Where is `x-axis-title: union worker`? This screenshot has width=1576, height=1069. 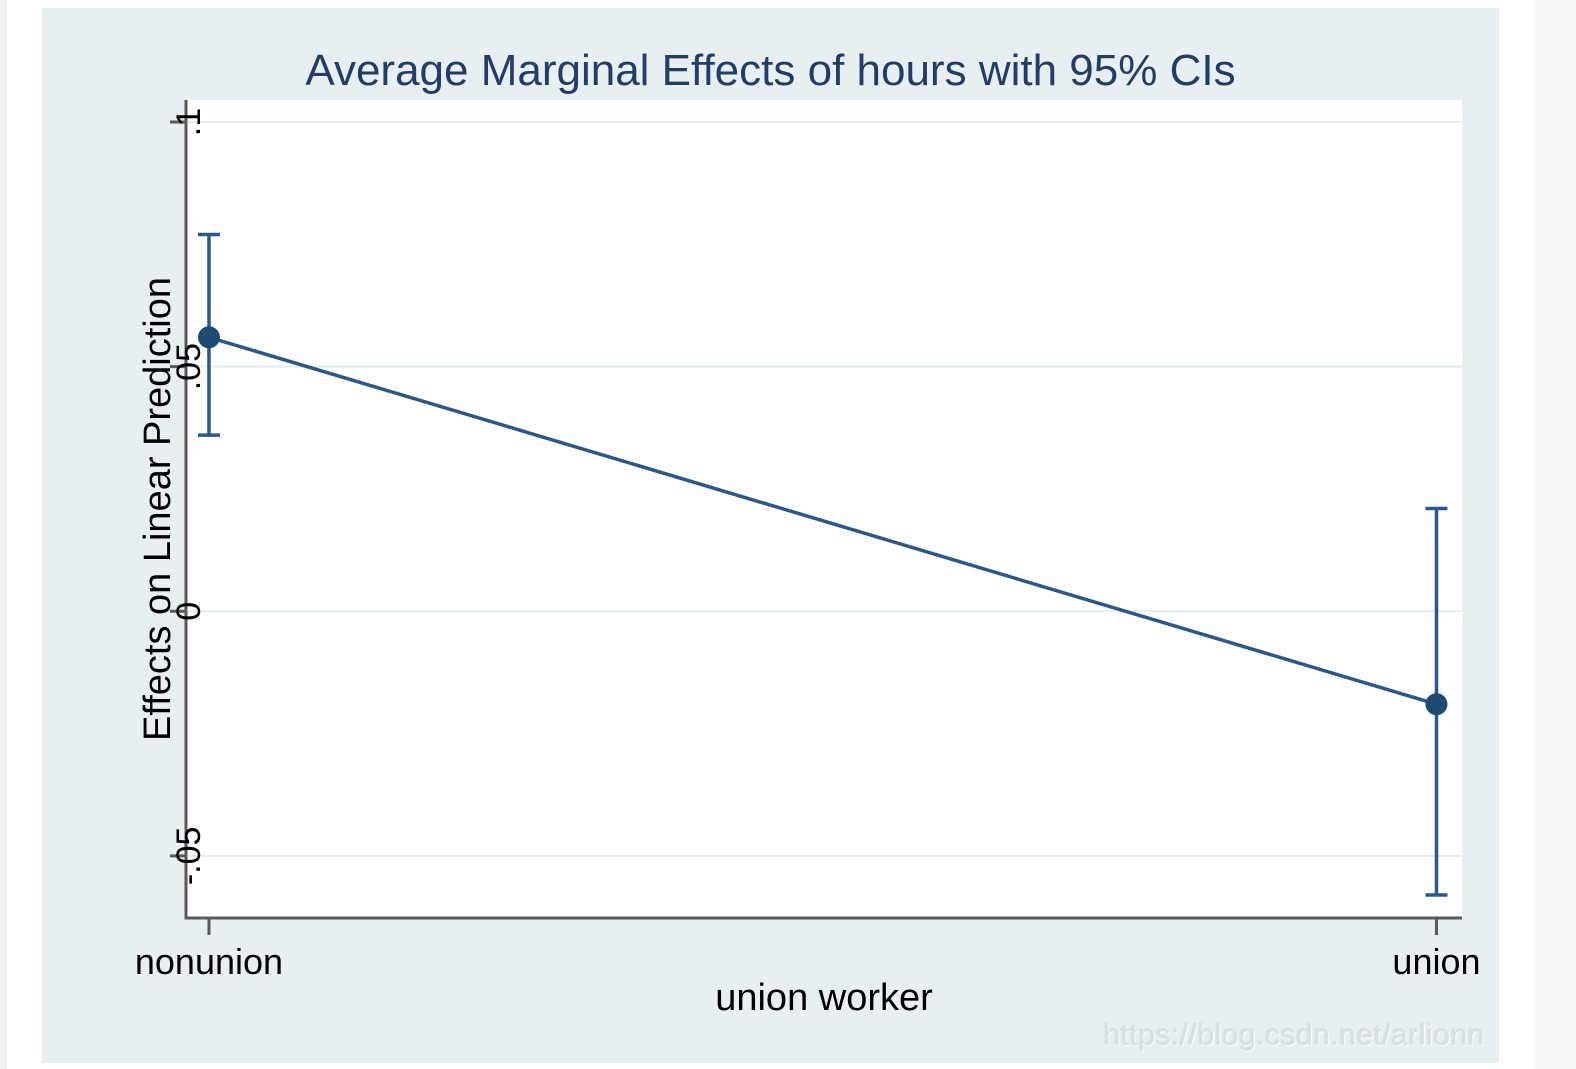
x-axis-title: union worker is located at coordinates (824, 998).